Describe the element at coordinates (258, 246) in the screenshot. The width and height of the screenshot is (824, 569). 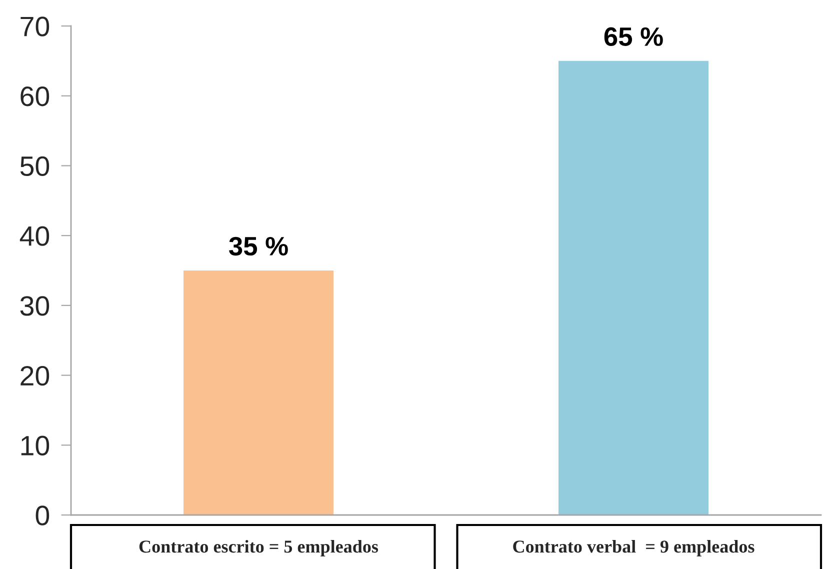
I see `data-label: 35 %` at that location.